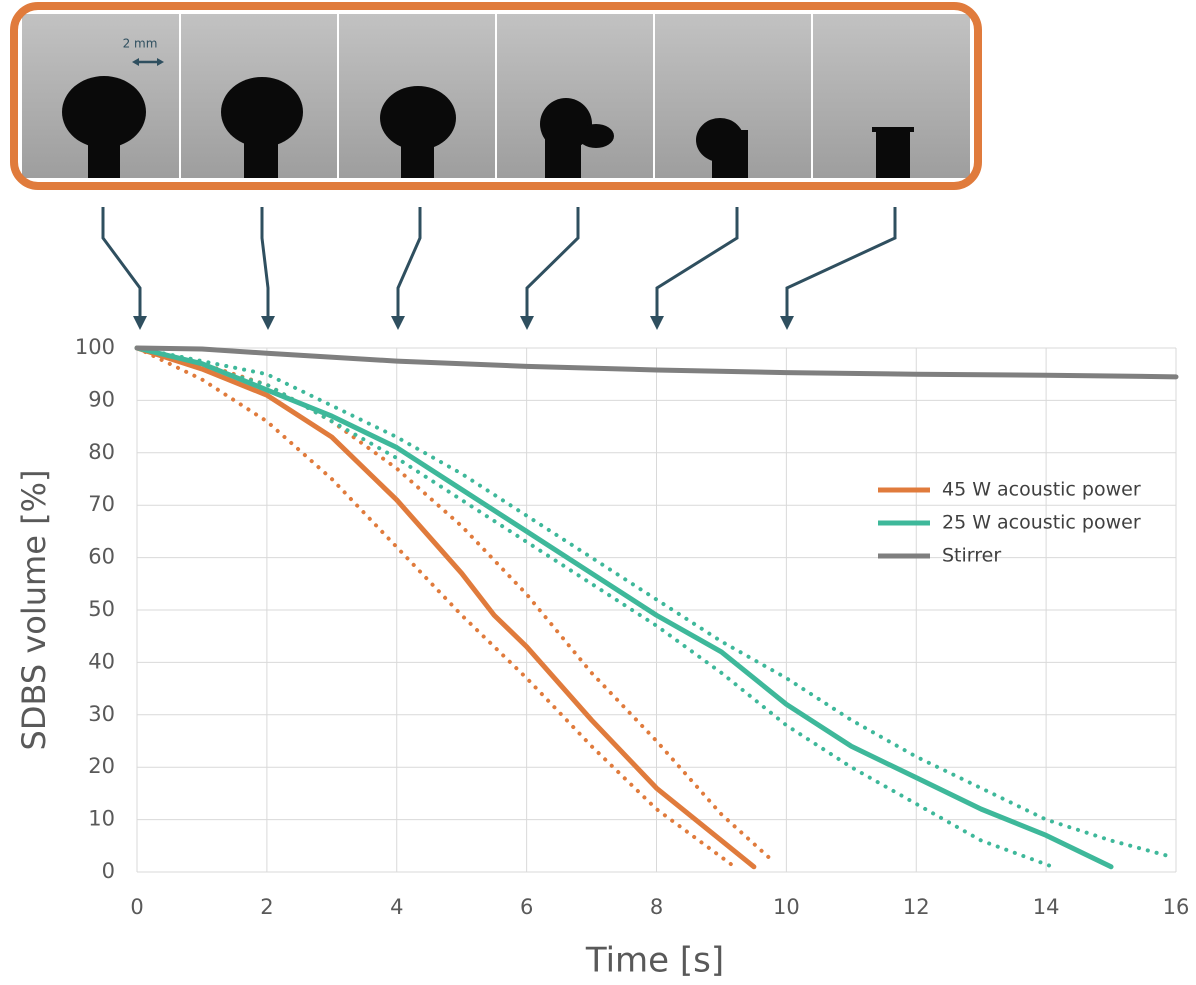  I want to click on x-tick-label: 14, so click(1046, 907).